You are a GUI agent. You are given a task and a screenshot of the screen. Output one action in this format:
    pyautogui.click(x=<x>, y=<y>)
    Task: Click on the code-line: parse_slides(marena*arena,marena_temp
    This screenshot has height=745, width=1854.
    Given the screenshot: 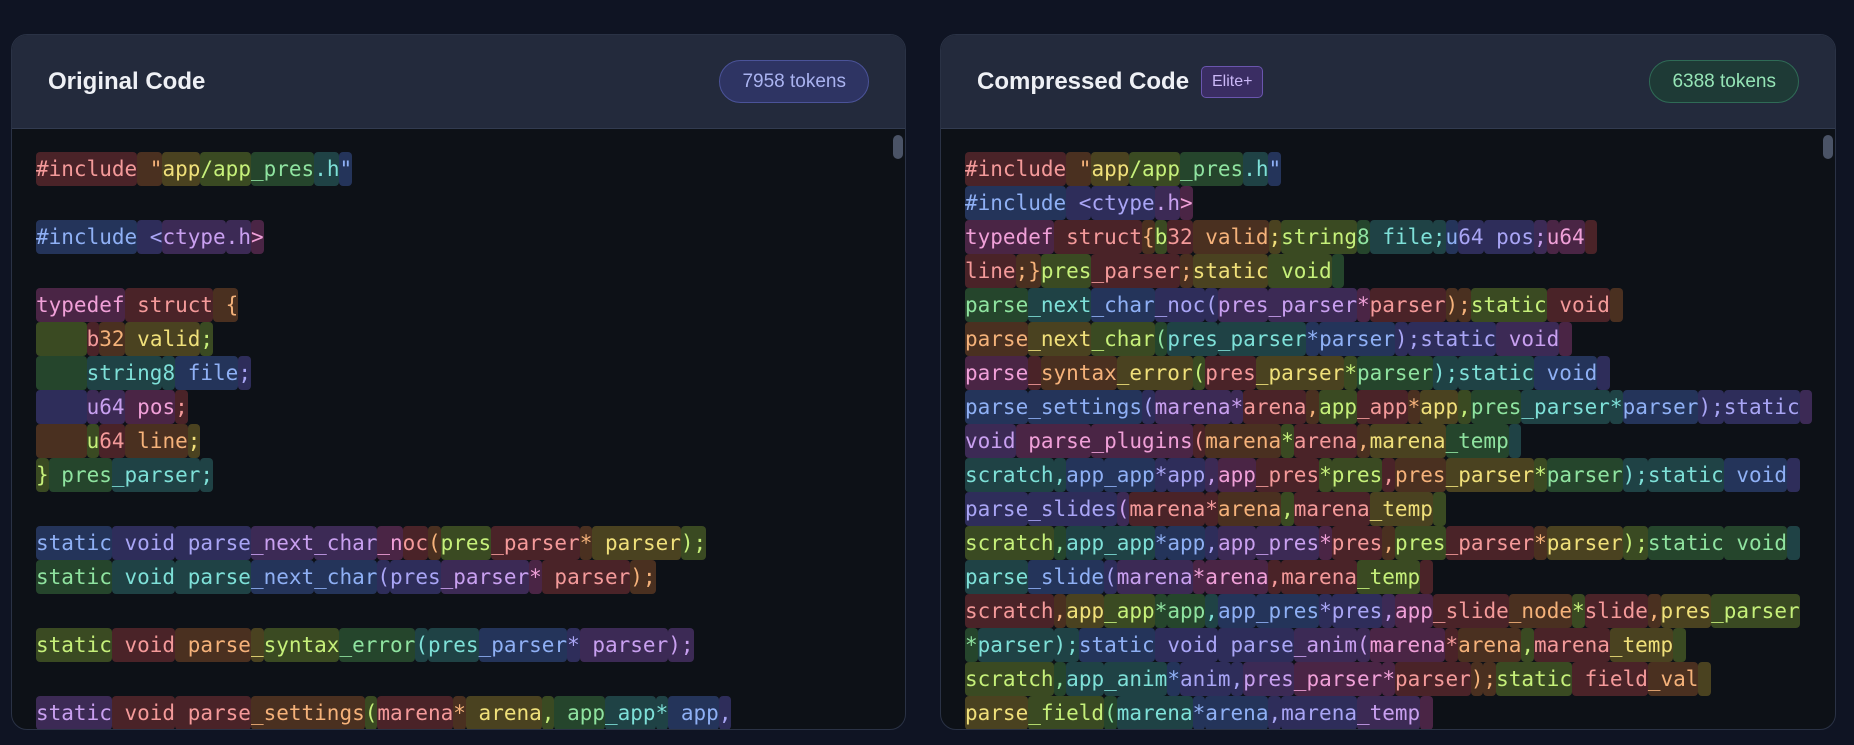 What is the action you would take?
    pyautogui.click(x=1393, y=509)
    